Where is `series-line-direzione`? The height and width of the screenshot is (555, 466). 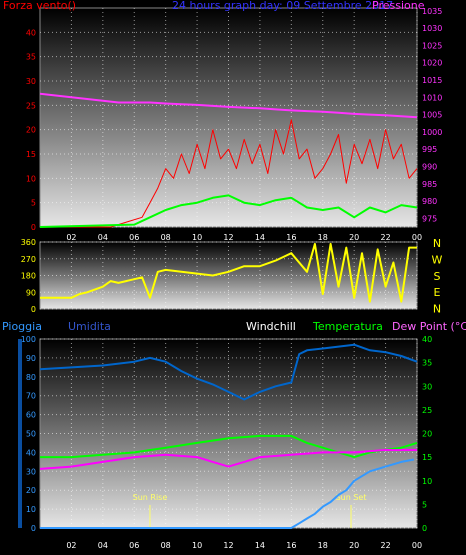
series-line-direzione is located at coordinates (228, 272).